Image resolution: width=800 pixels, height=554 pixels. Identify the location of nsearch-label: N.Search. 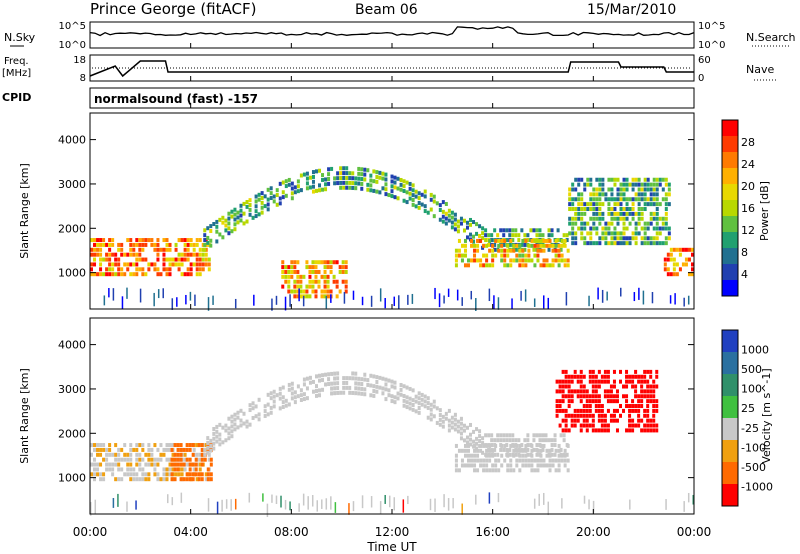
(771, 37).